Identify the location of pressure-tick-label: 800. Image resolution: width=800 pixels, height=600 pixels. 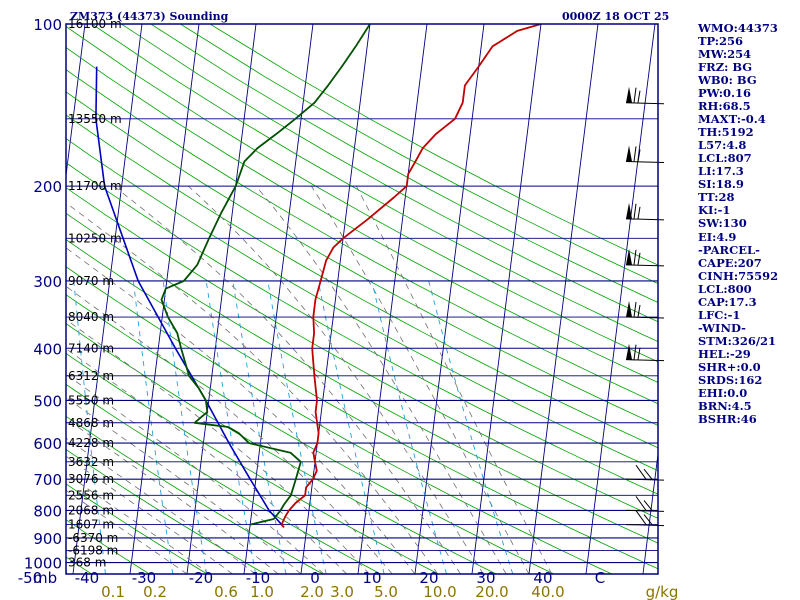
(47, 511).